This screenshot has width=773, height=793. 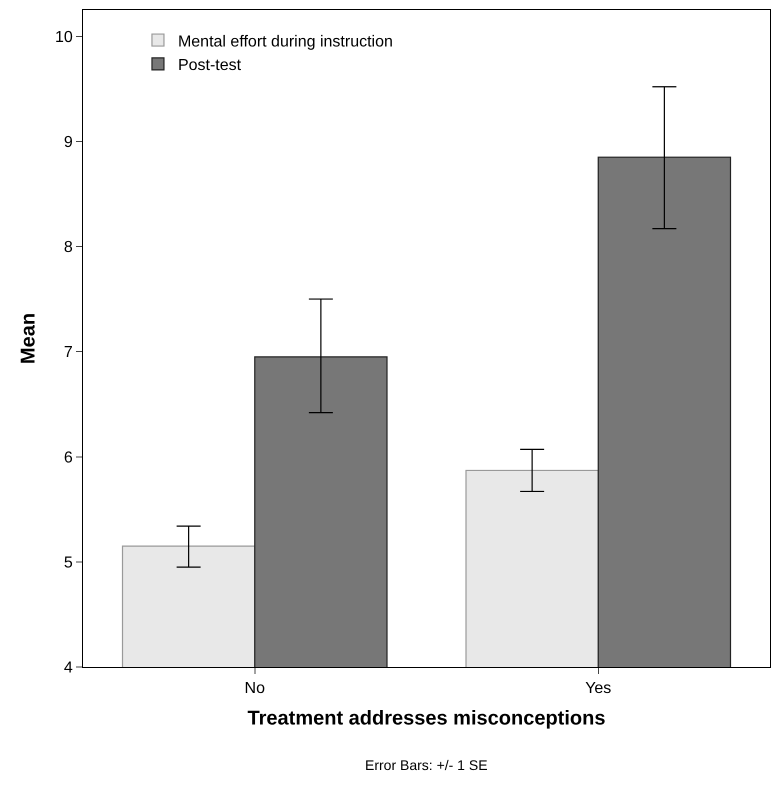 I want to click on legend-label: Mental effort during instruction, so click(x=285, y=41).